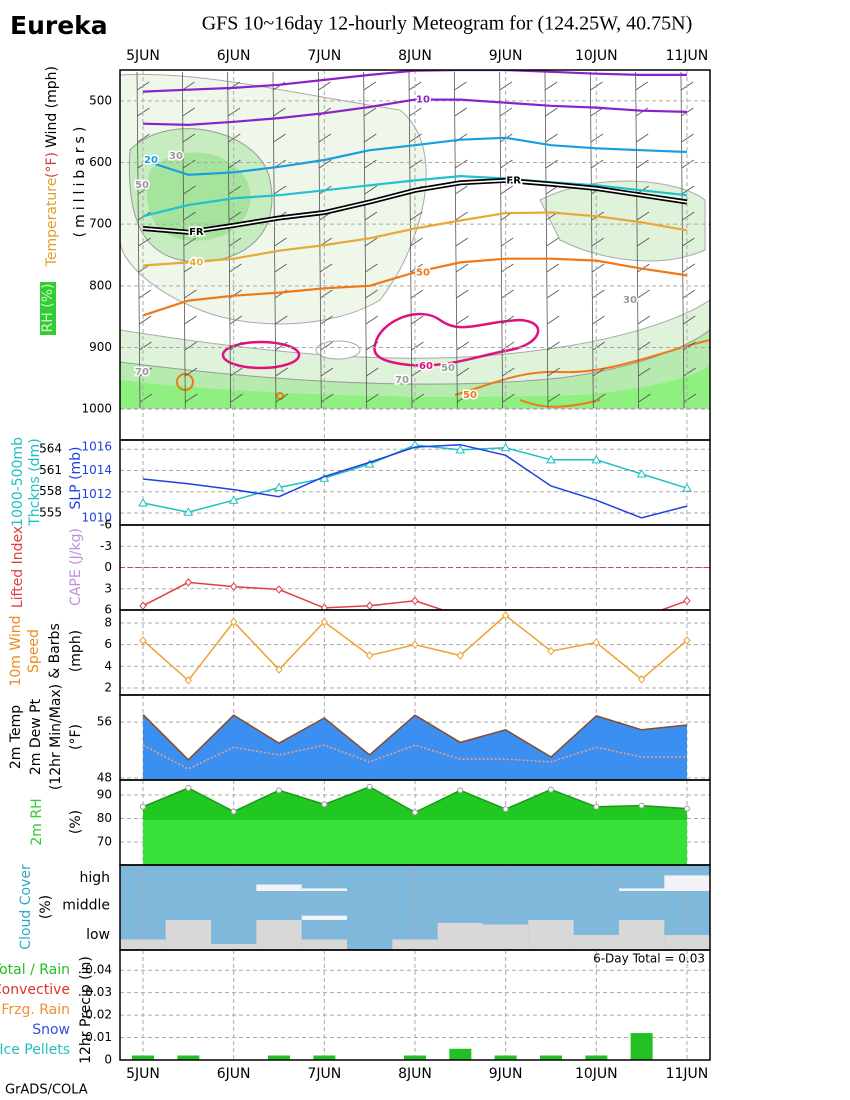  What do you see at coordinates (48, 308) in the screenshot?
I see `axis-label: RH (%)` at bounding box center [48, 308].